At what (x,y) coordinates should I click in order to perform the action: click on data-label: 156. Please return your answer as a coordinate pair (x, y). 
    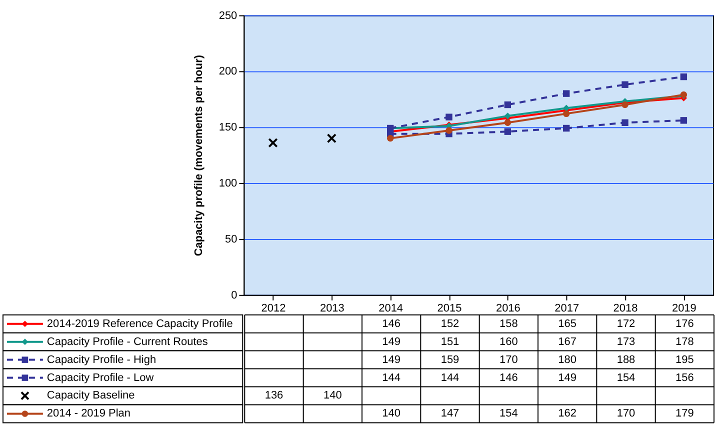
    Looking at the image, I should click on (685, 378).